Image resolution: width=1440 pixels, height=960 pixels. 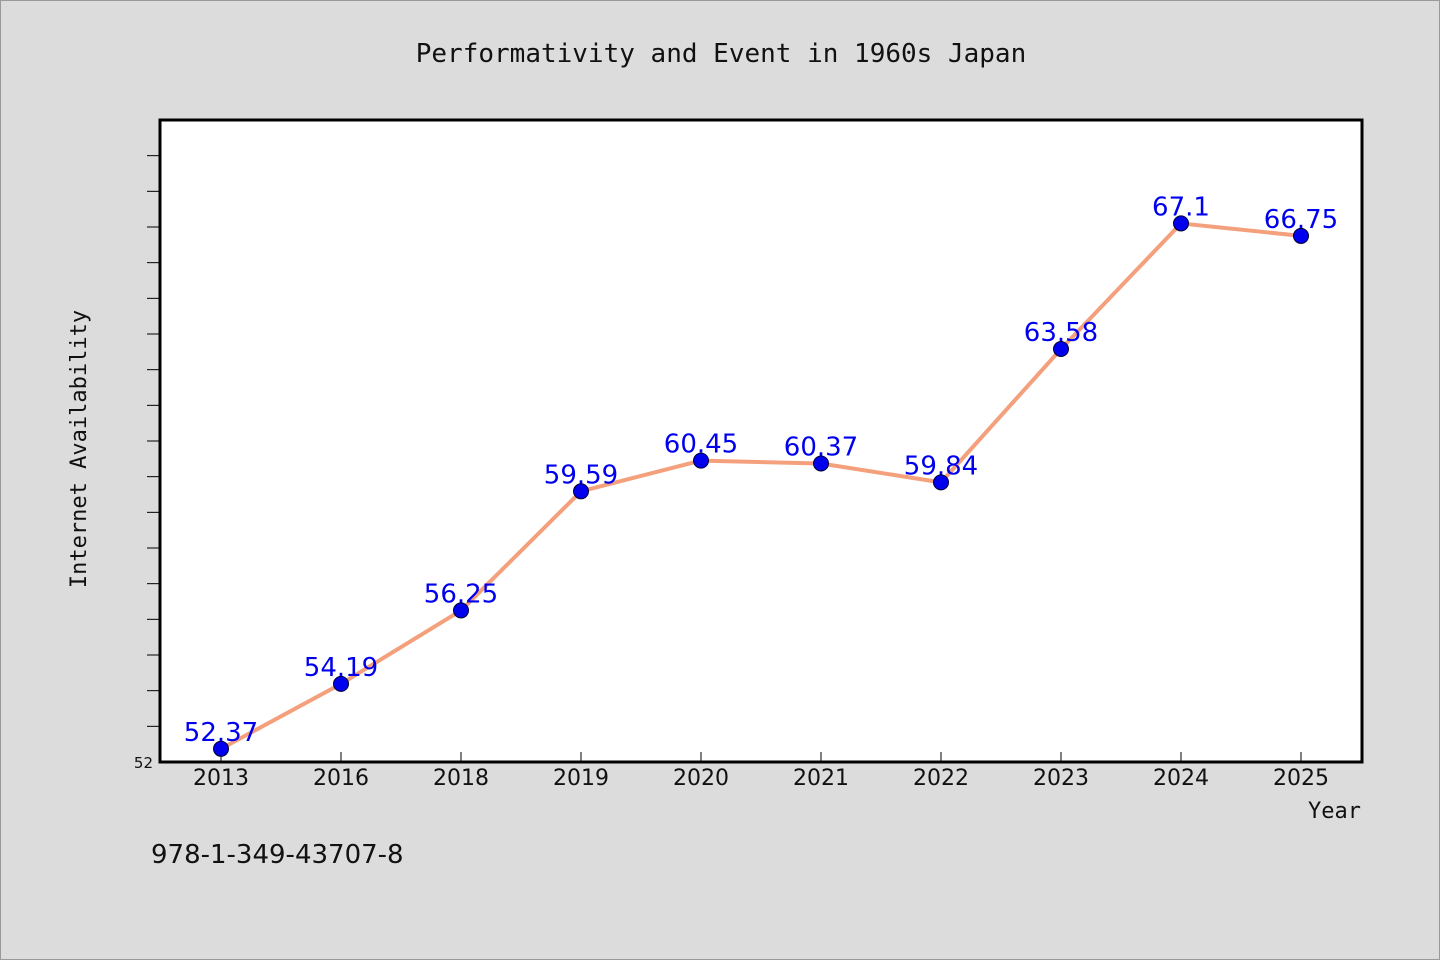 What do you see at coordinates (1061, 778) in the screenshot?
I see `x-tick-label: 2023` at bounding box center [1061, 778].